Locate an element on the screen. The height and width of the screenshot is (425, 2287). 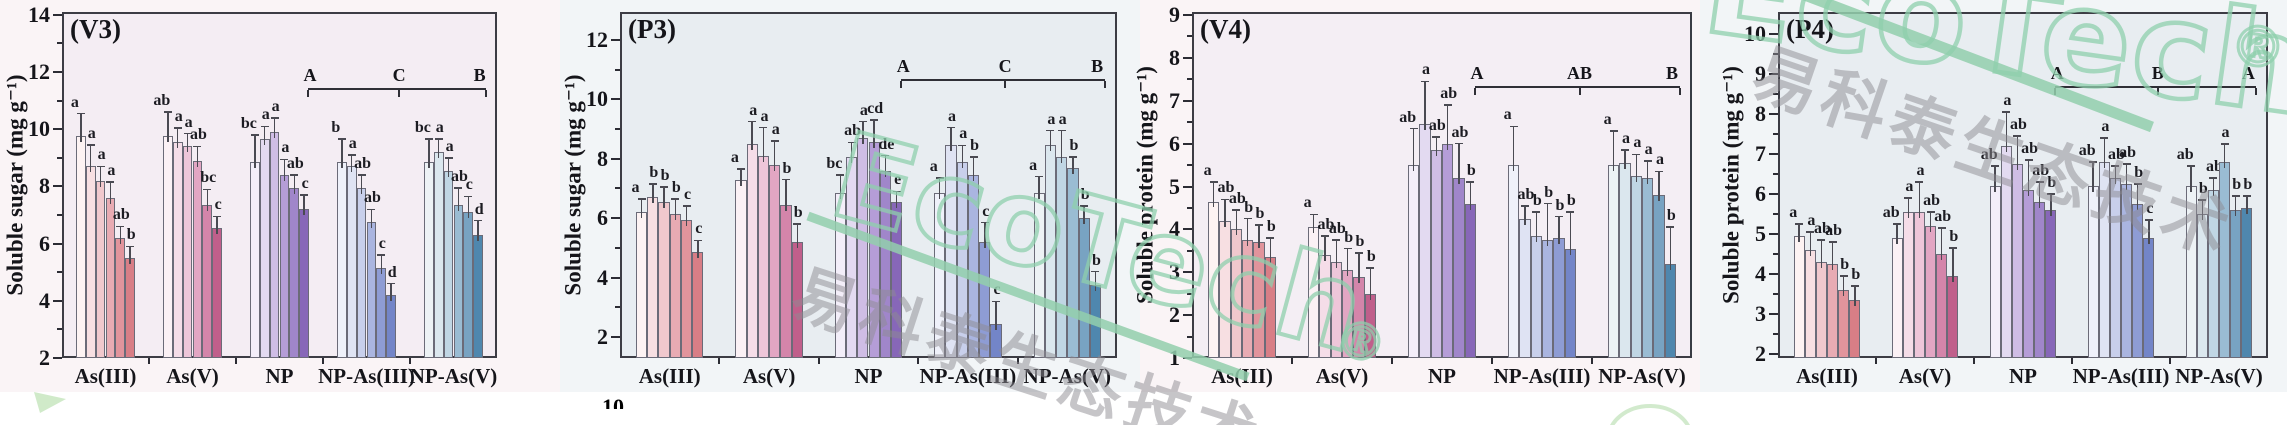
bracket-line-V4 is located at coordinates (1577, 86).